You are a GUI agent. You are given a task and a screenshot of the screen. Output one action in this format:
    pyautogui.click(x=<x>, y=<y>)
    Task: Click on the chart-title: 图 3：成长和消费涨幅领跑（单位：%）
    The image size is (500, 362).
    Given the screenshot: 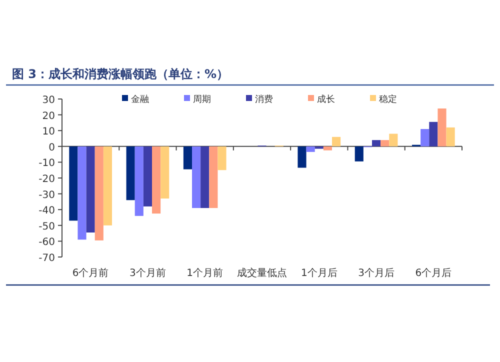 What is the action you would take?
    pyautogui.click(x=120, y=74)
    